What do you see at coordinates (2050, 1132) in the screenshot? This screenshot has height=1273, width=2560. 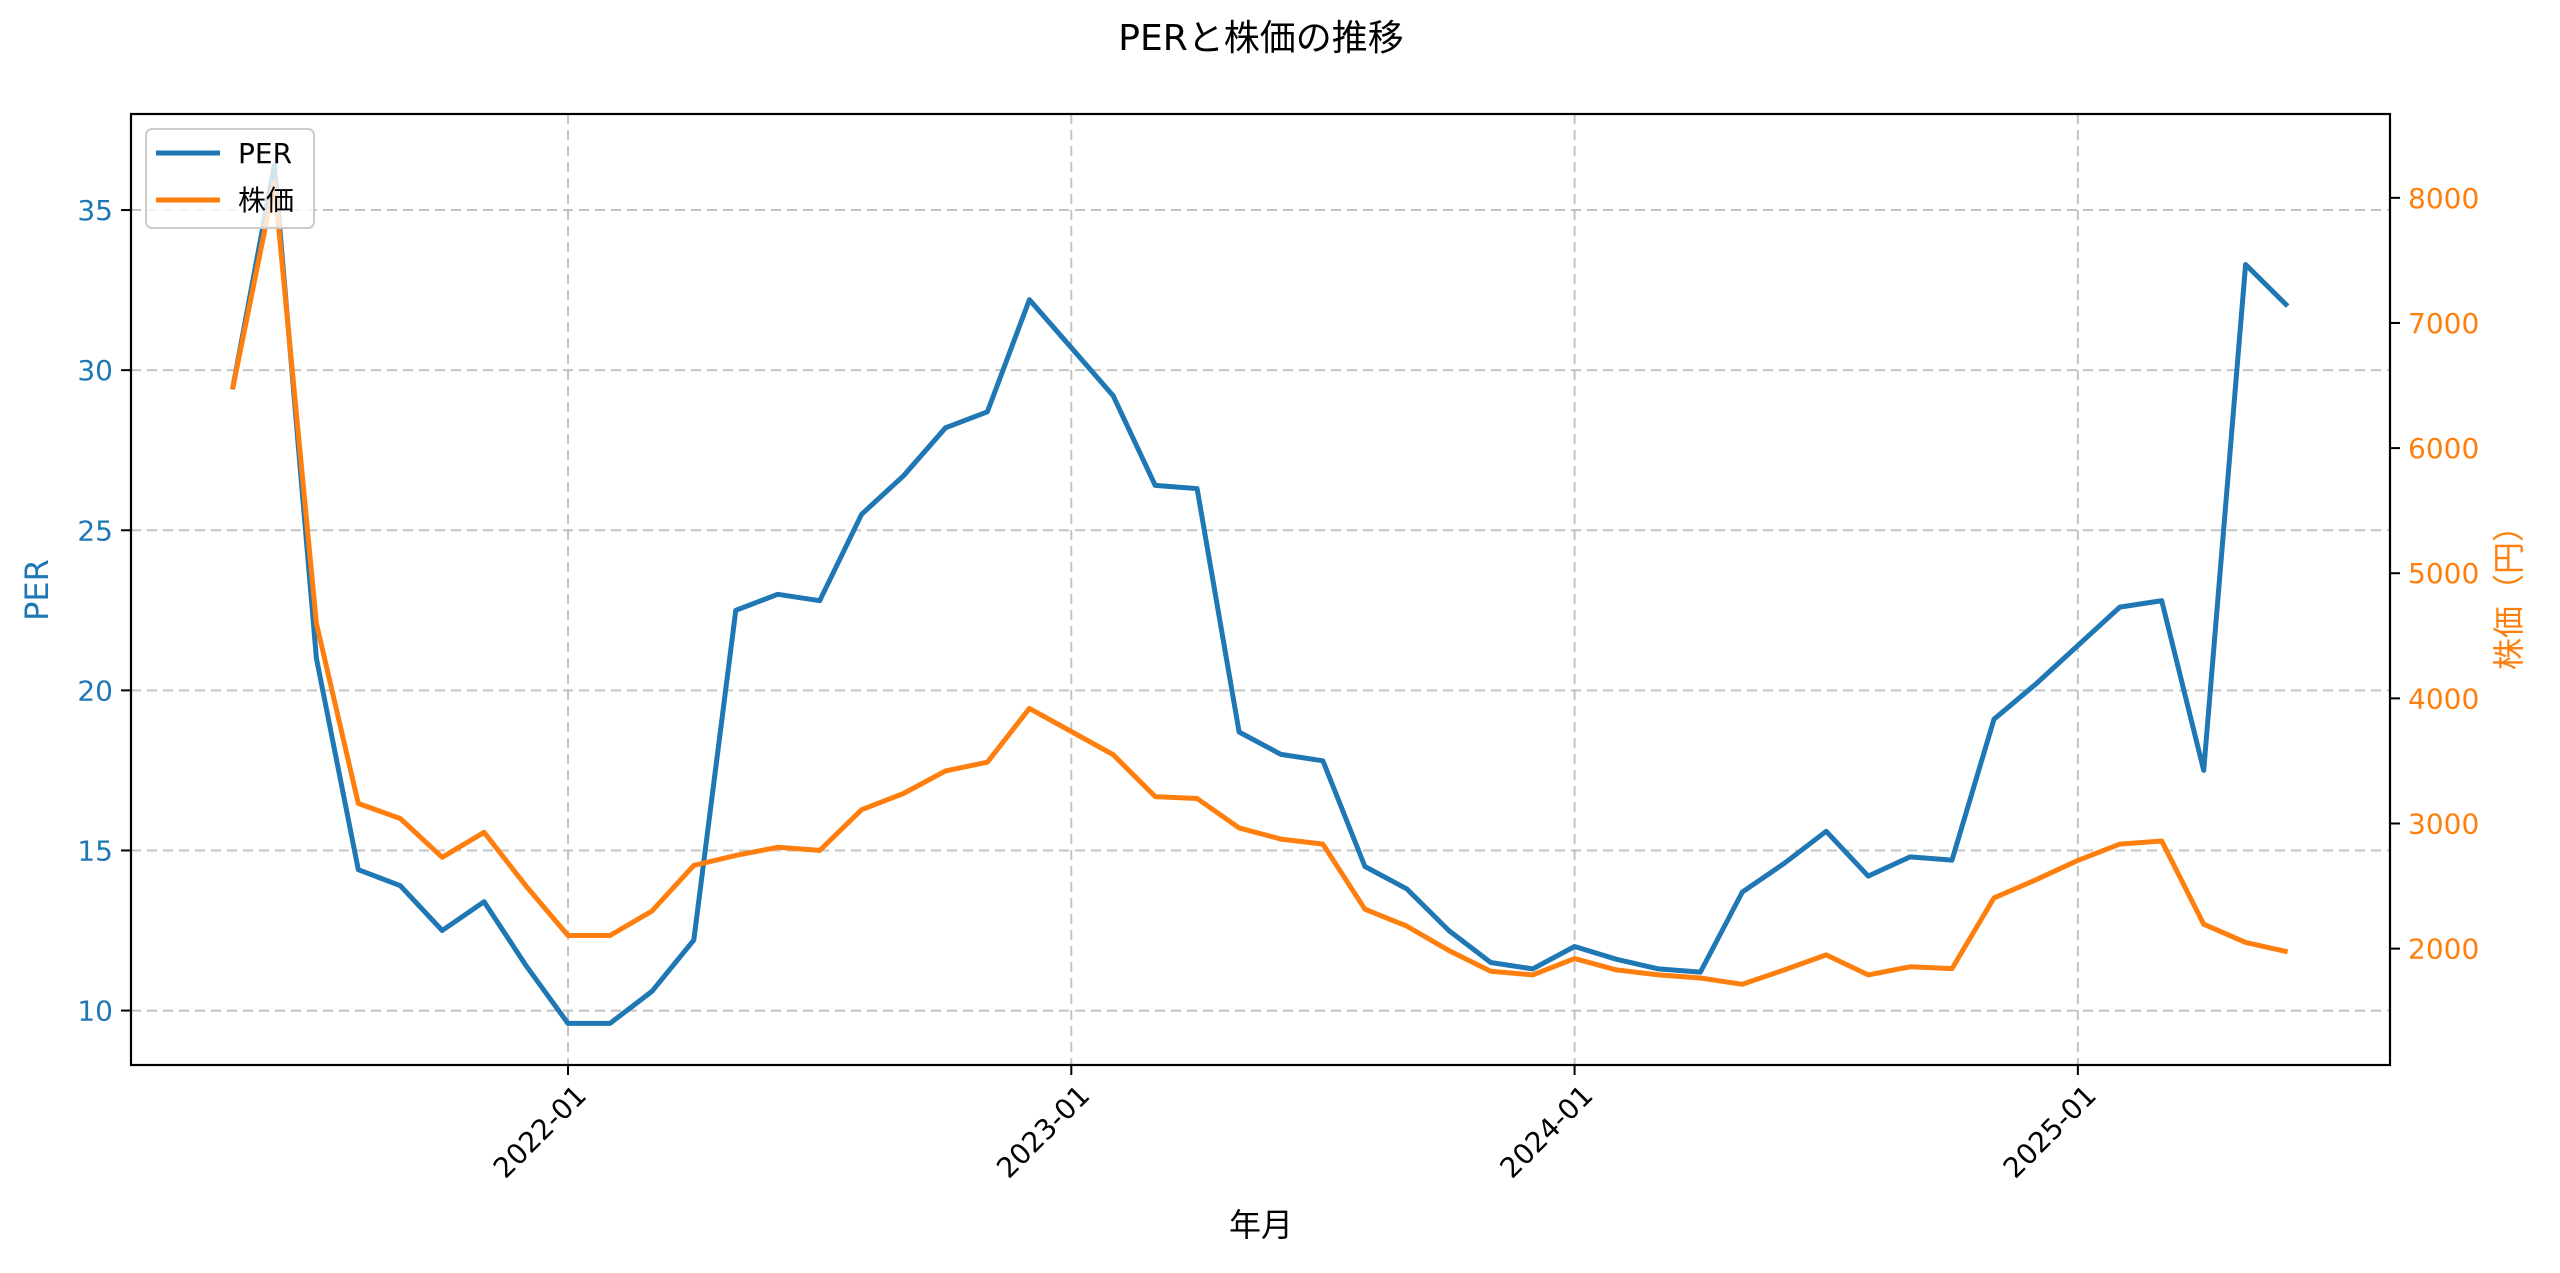 I see `x-tick-label: 2025-01` at bounding box center [2050, 1132].